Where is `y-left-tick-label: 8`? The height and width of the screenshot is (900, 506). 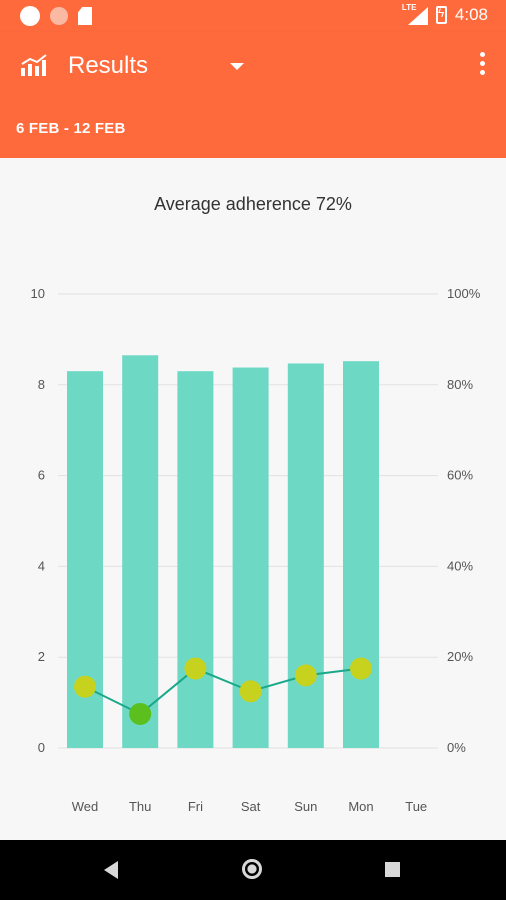 y-left-tick-label: 8 is located at coordinates (41, 384).